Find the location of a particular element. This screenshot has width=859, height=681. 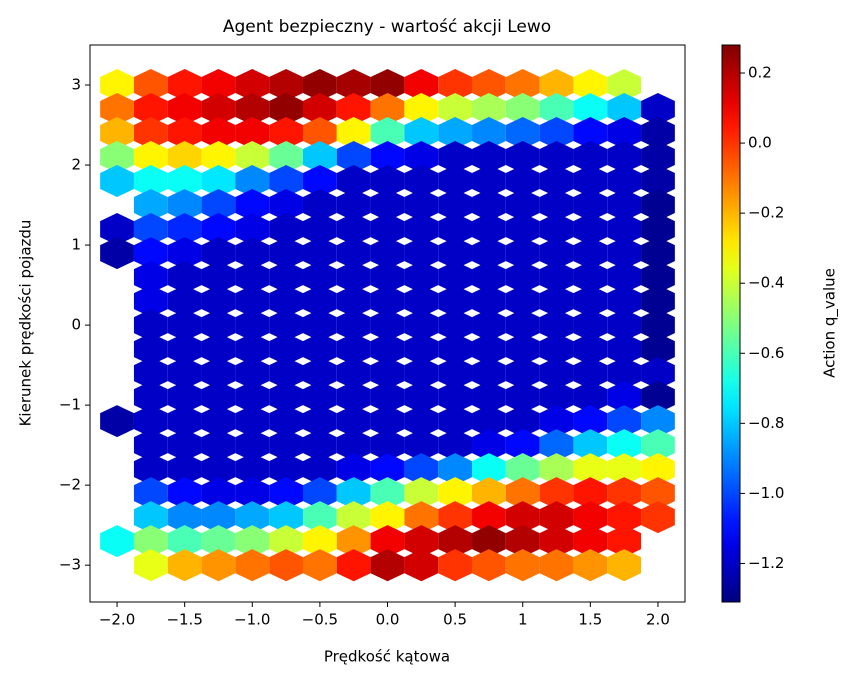

colorbar-tick-label: −1.2 is located at coordinates (766, 563).